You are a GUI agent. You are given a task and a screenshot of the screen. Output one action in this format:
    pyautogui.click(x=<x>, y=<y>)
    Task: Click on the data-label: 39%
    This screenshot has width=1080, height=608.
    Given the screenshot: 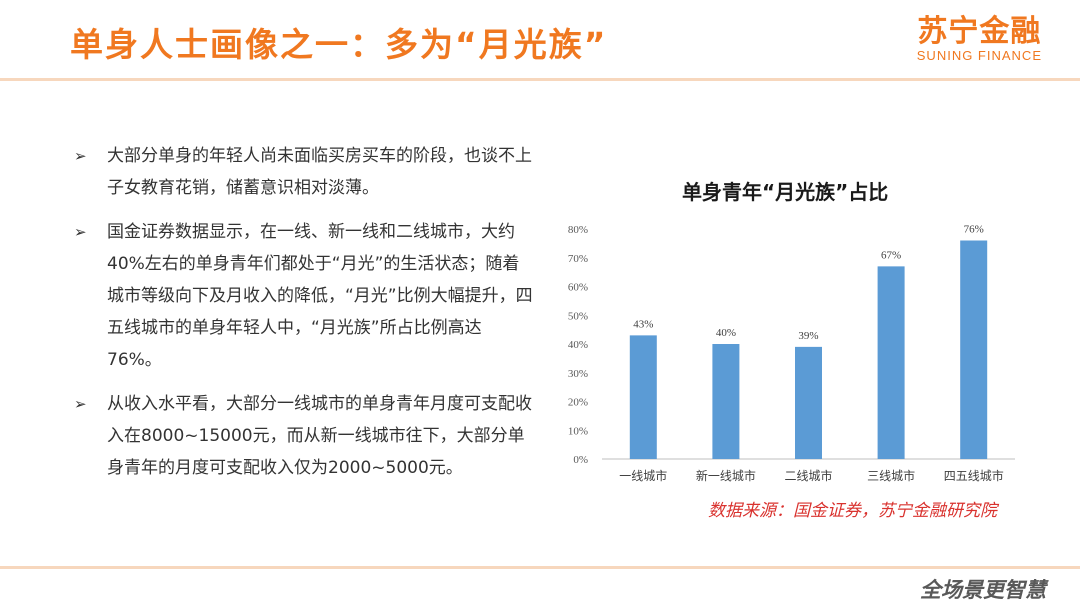 What is the action you would take?
    pyautogui.click(x=808, y=336)
    